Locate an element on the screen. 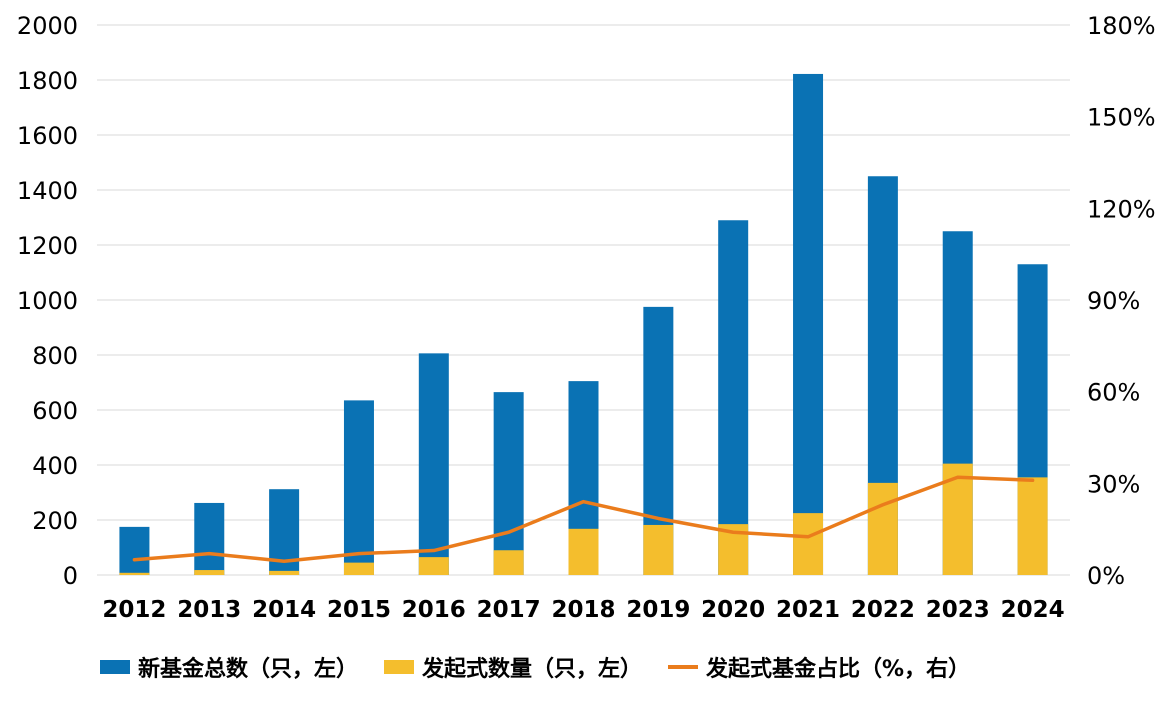 The width and height of the screenshot is (1175, 706). x-tick-label: 2022 is located at coordinates (883, 610).